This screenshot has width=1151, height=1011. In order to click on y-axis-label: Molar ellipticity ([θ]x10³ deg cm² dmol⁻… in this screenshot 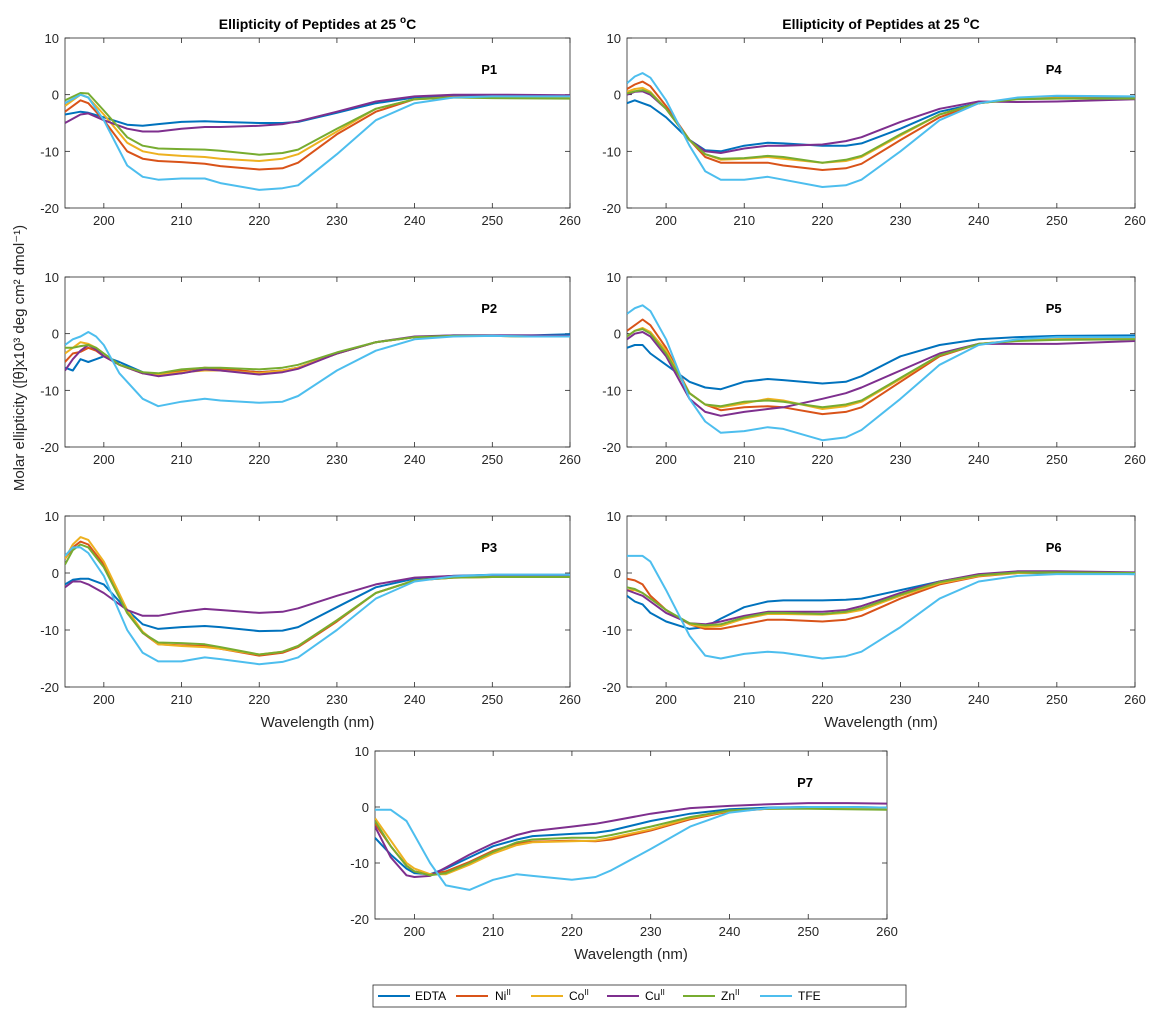, I will do `click(19, 358)`.